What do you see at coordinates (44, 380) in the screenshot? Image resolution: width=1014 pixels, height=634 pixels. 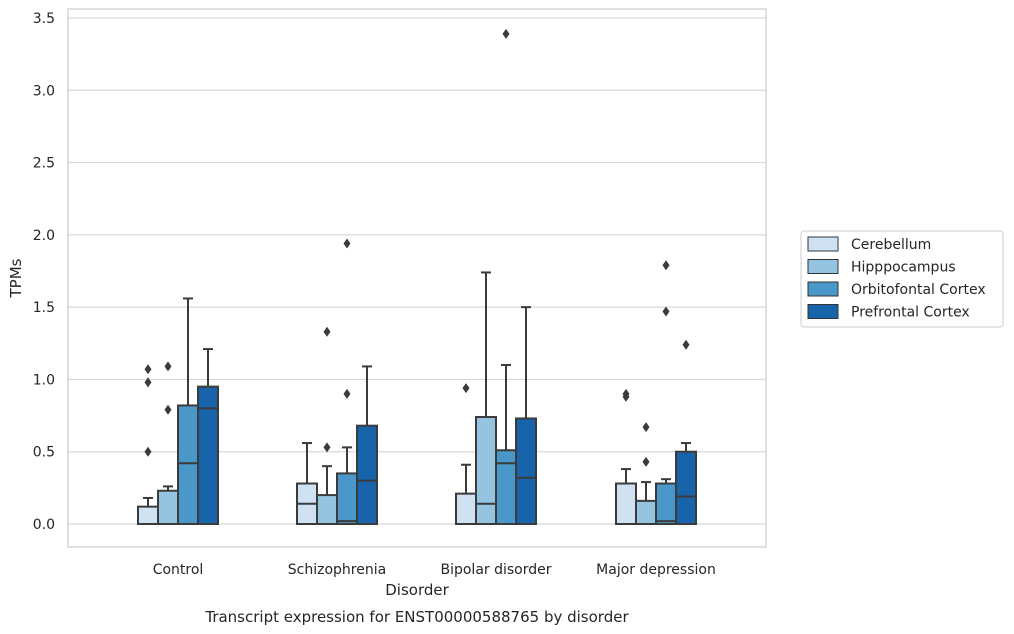 I see `y-tick-label: 1.0` at bounding box center [44, 380].